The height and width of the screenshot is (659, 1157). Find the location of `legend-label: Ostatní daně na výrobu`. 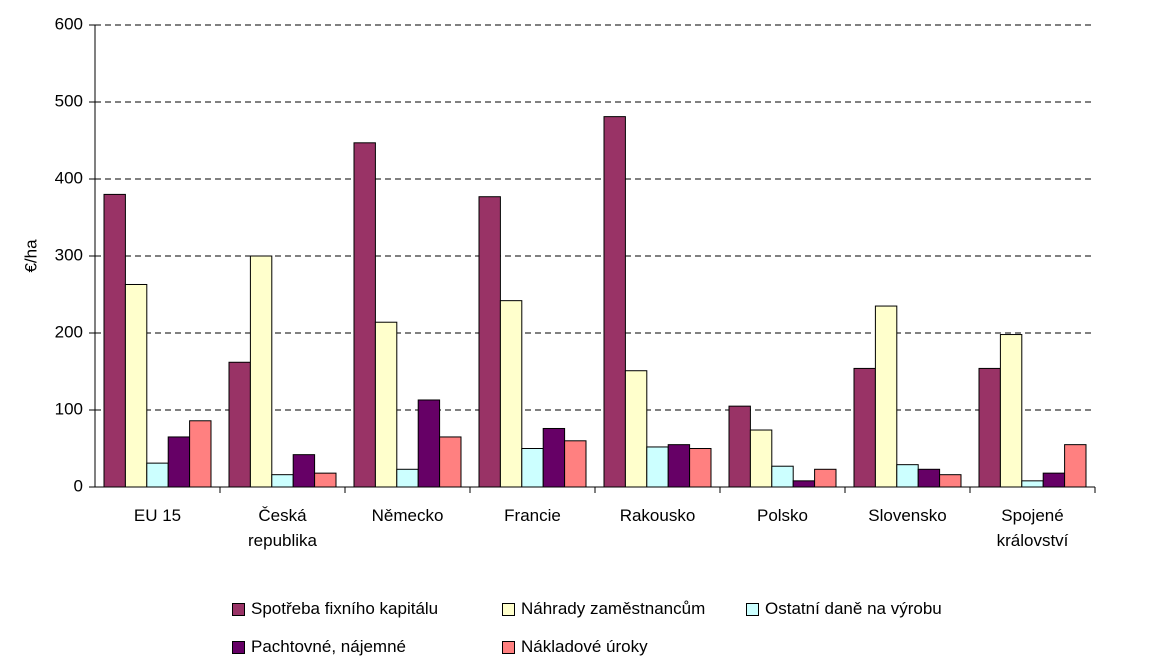

legend-label: Ostatní daně na výrobu is located at coordinates (853, 608).